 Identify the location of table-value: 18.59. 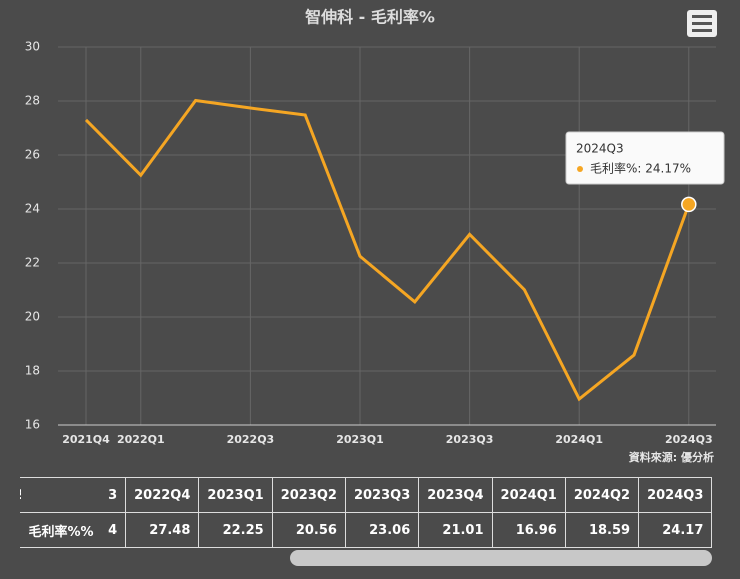
(602, 530).